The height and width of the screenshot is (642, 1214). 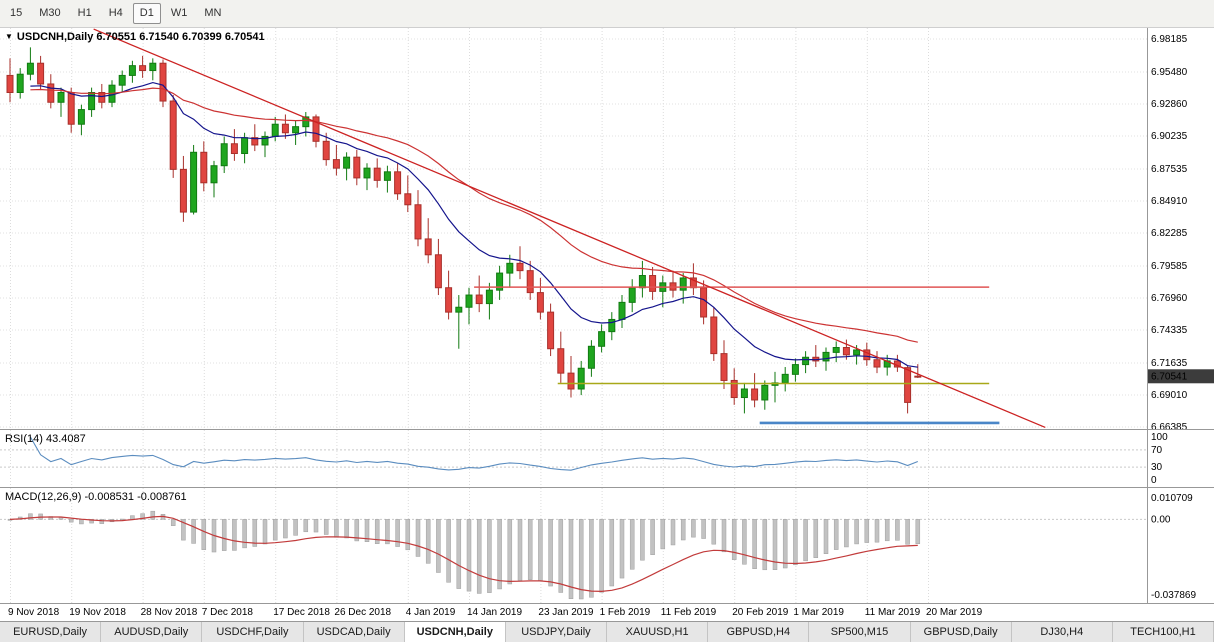 What do you see at coordinates (892, 612) in the screenshot?
I see `date-label: 11 Mar 2019` at bounding box center [892, 612].